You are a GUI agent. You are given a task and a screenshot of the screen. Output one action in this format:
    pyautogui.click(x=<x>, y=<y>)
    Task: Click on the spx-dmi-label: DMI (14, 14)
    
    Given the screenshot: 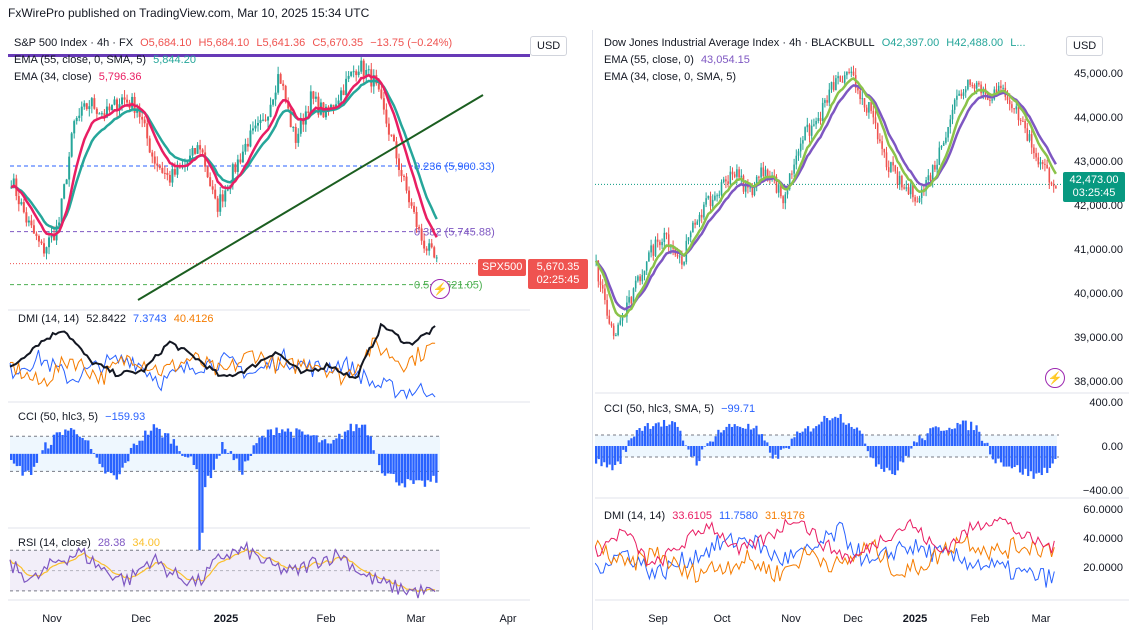 What is the action you would take?
    pyautogui.click(x=49, y=319)
    